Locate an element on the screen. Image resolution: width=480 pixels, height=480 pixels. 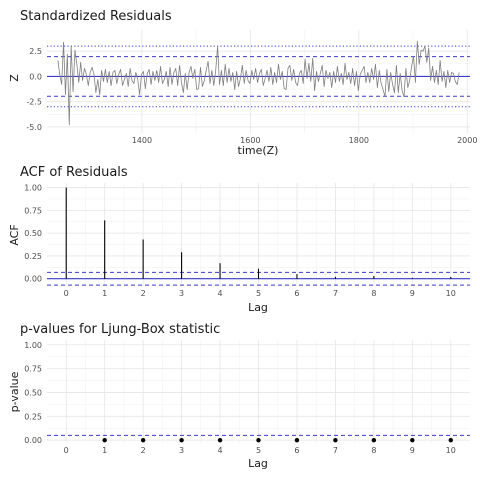
ljung-box-x-label: Lag is located at coordinates (258, 463).